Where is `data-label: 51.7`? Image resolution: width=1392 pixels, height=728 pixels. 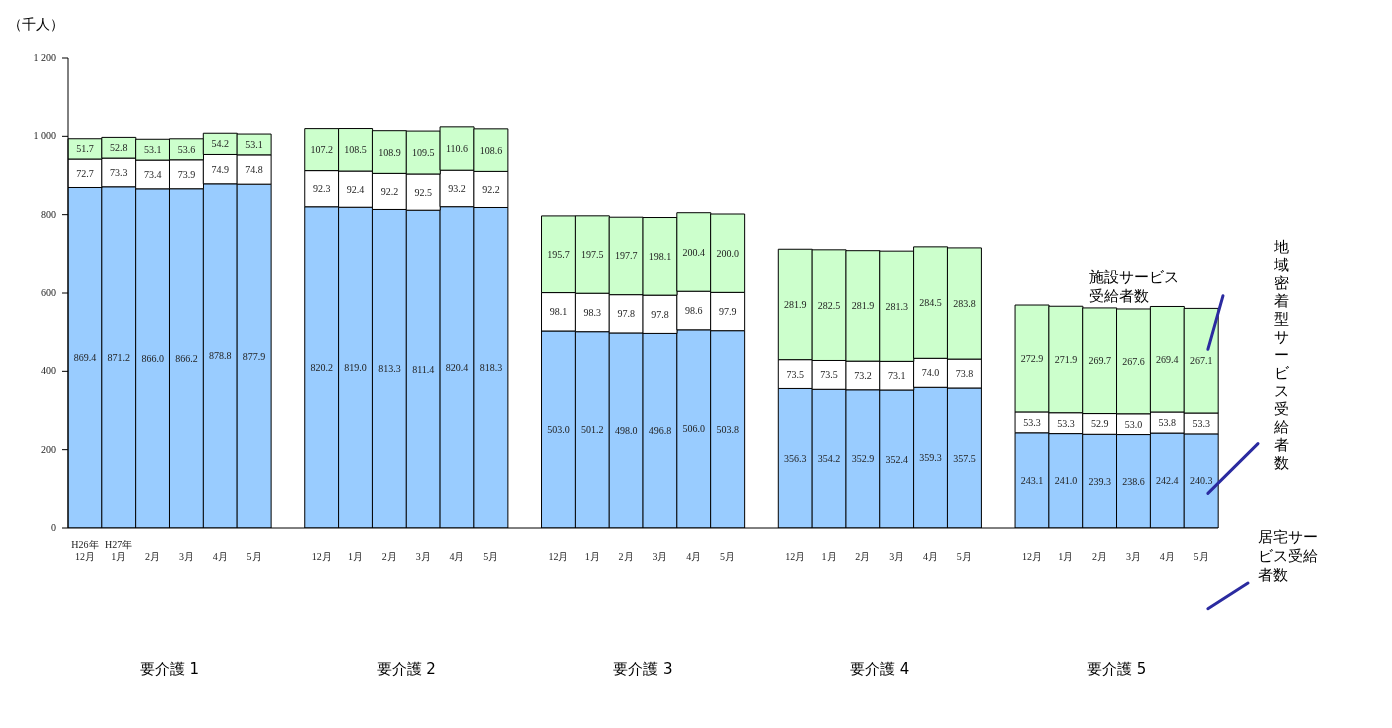
data-label: 51.7 is located at coordinates (85, 149).